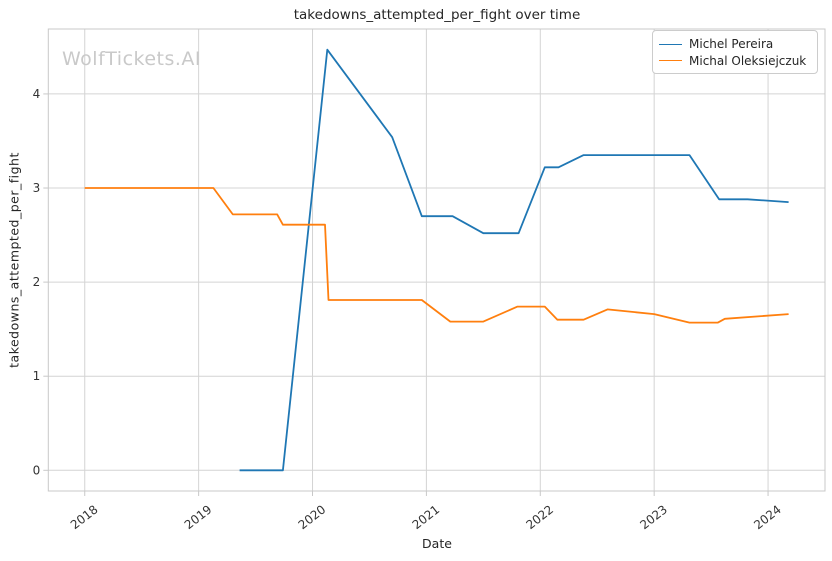 This screenshot has width=832, height=561. I want to click on y-tick-label: 2, so click(37, 282).